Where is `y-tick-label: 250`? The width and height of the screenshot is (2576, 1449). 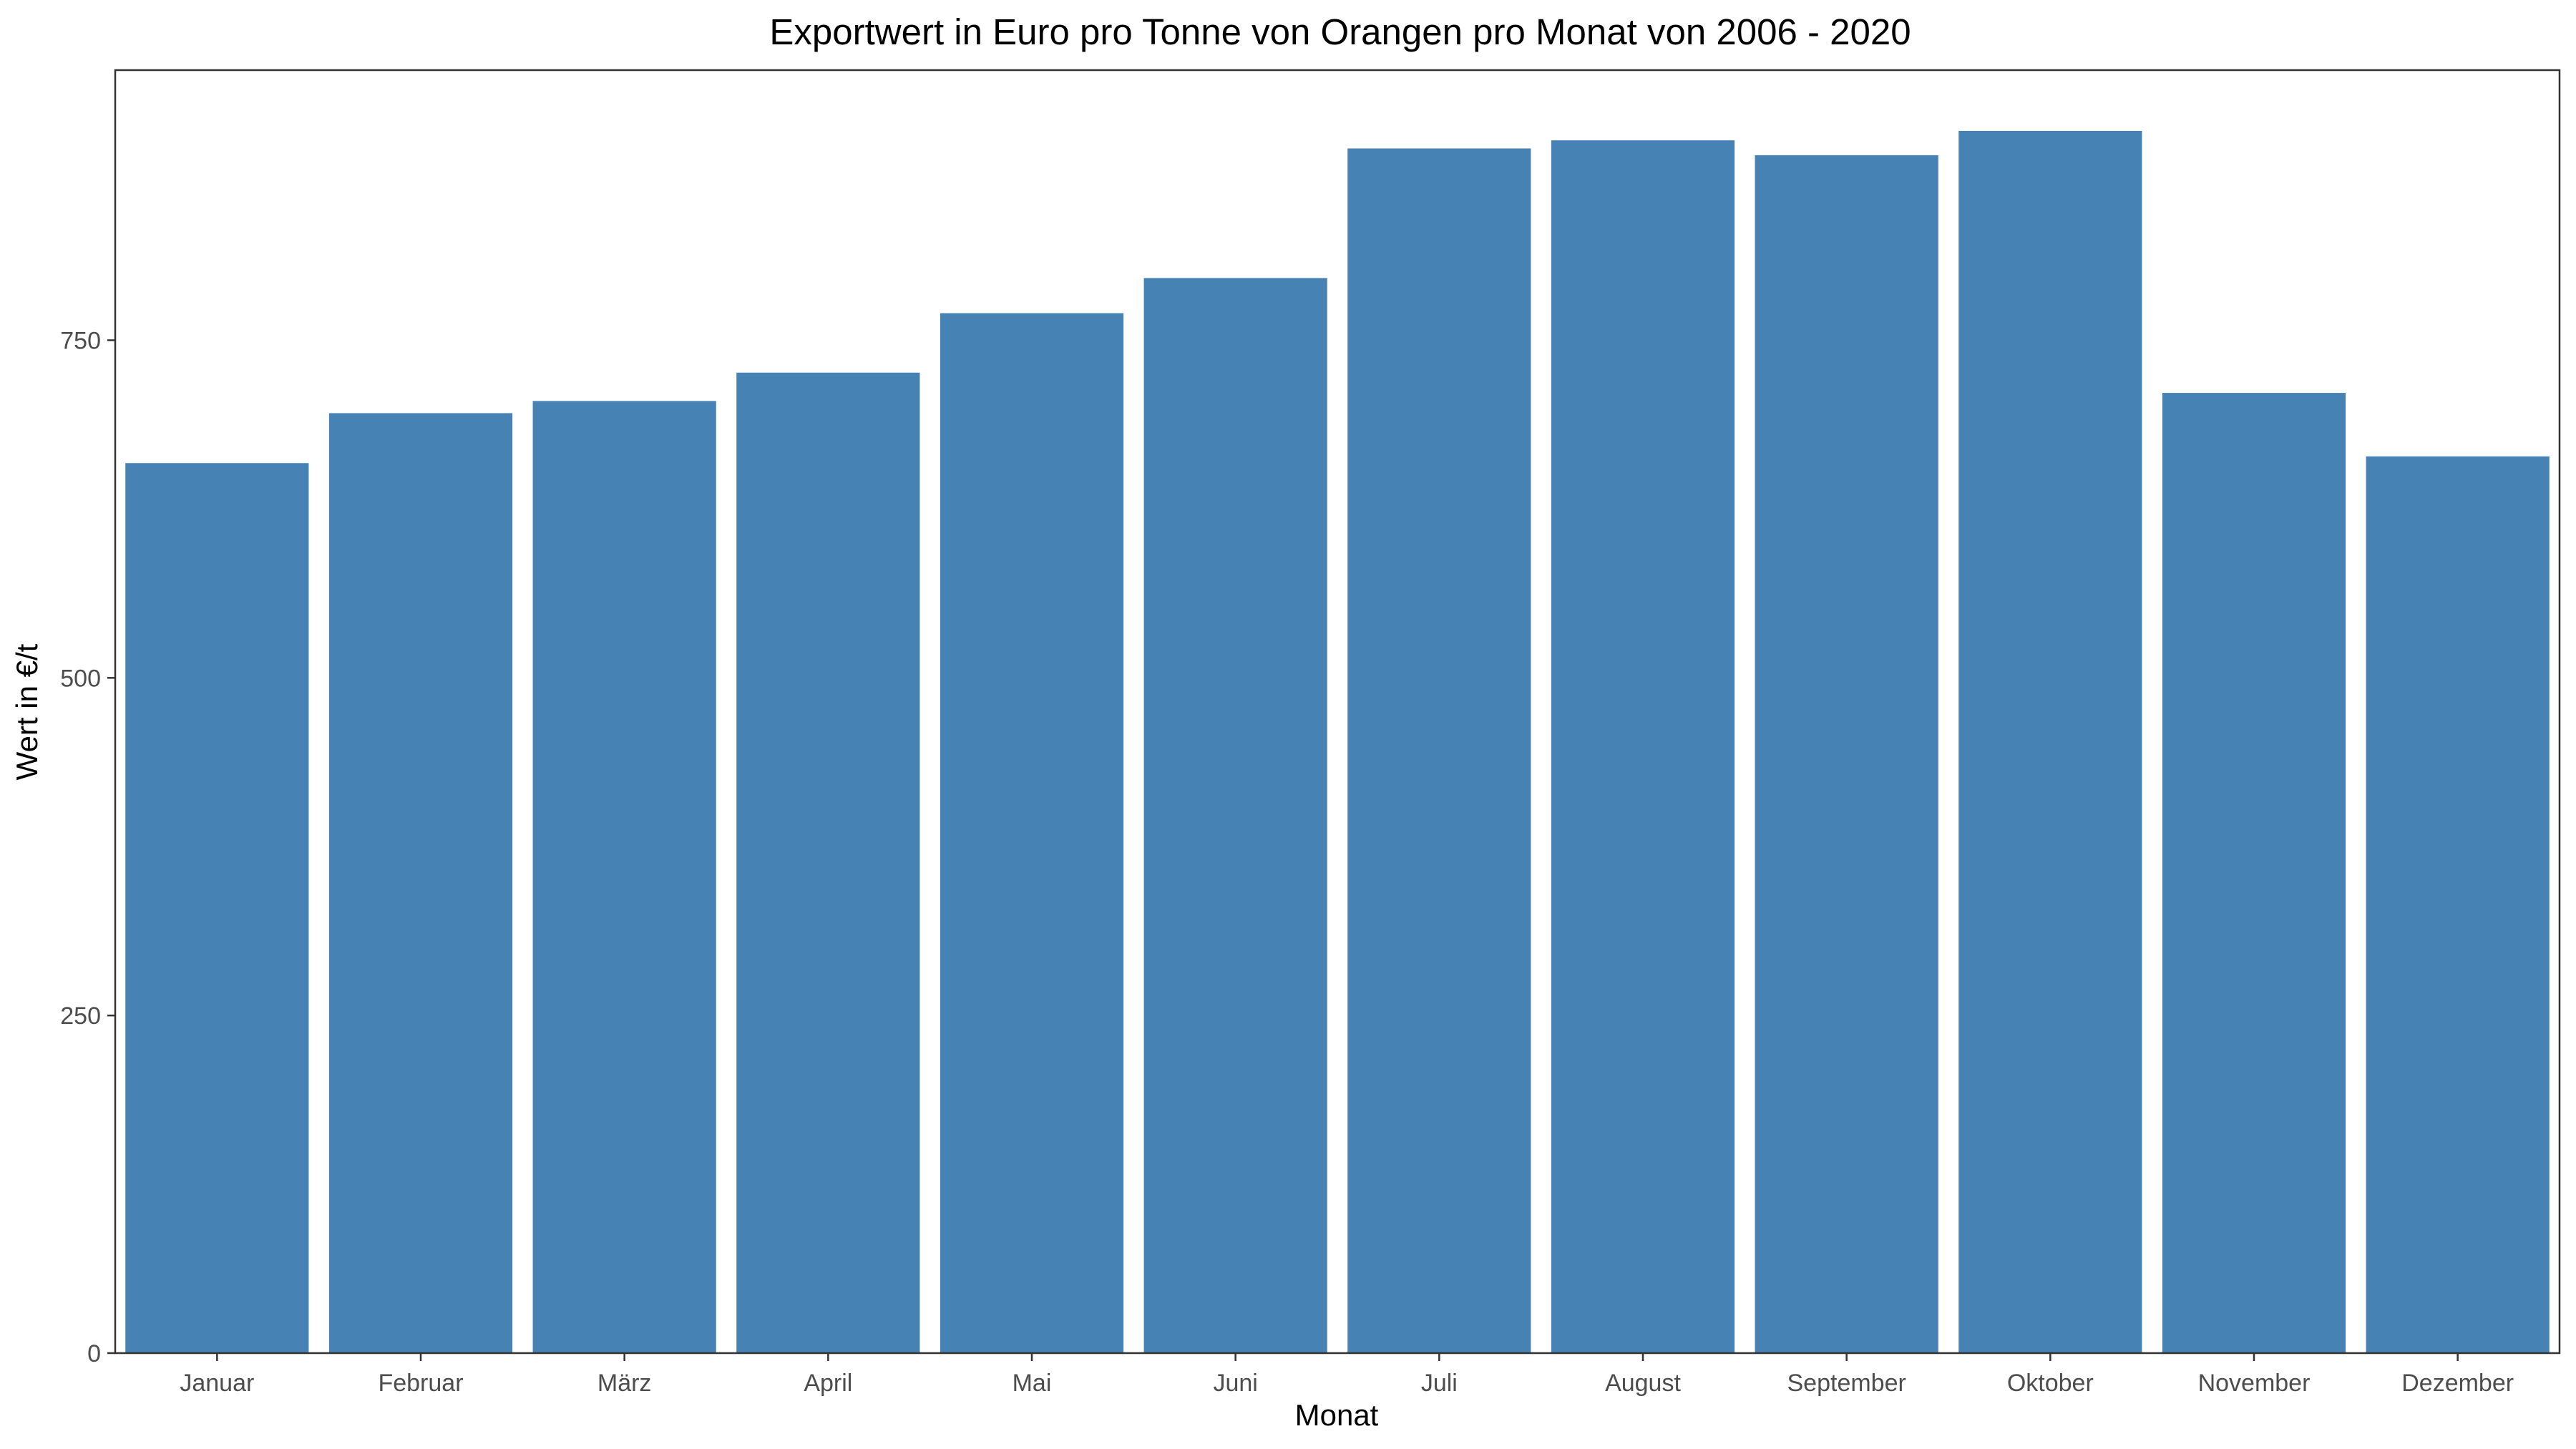
y-tick-label: 250 is located at coordinates (80, 1016).